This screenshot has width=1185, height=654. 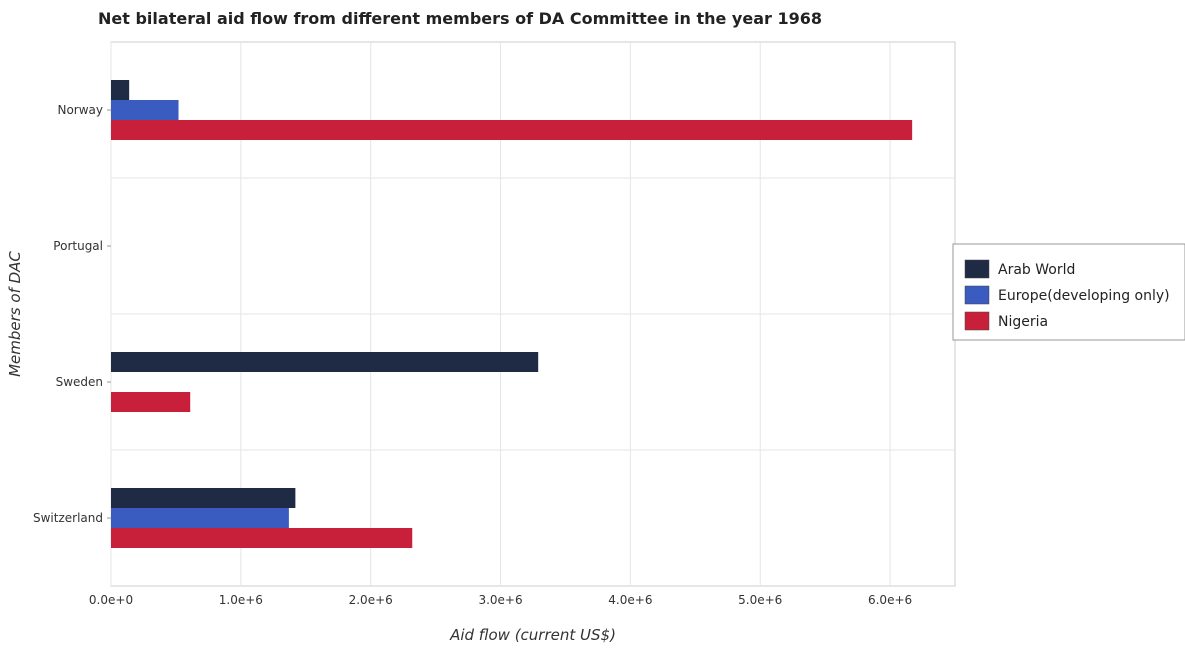 I want to click on x-tick-label: 6.0e+6, so click(x=890, y=600).